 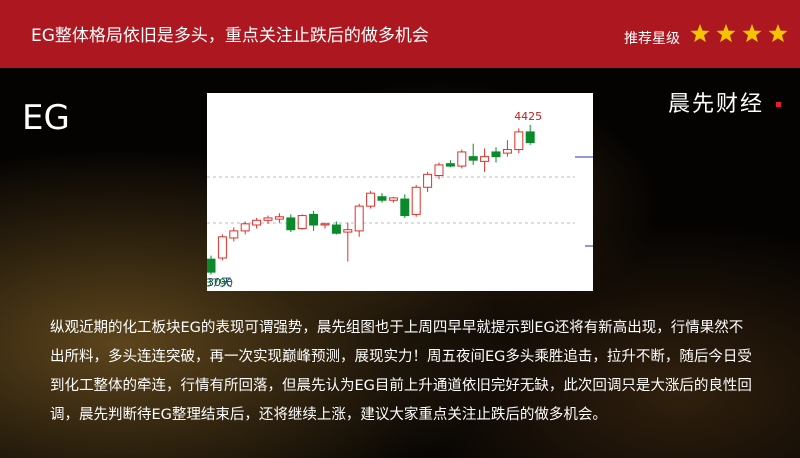 I want to click on high-label: 4425, so click(x=528, y=116).